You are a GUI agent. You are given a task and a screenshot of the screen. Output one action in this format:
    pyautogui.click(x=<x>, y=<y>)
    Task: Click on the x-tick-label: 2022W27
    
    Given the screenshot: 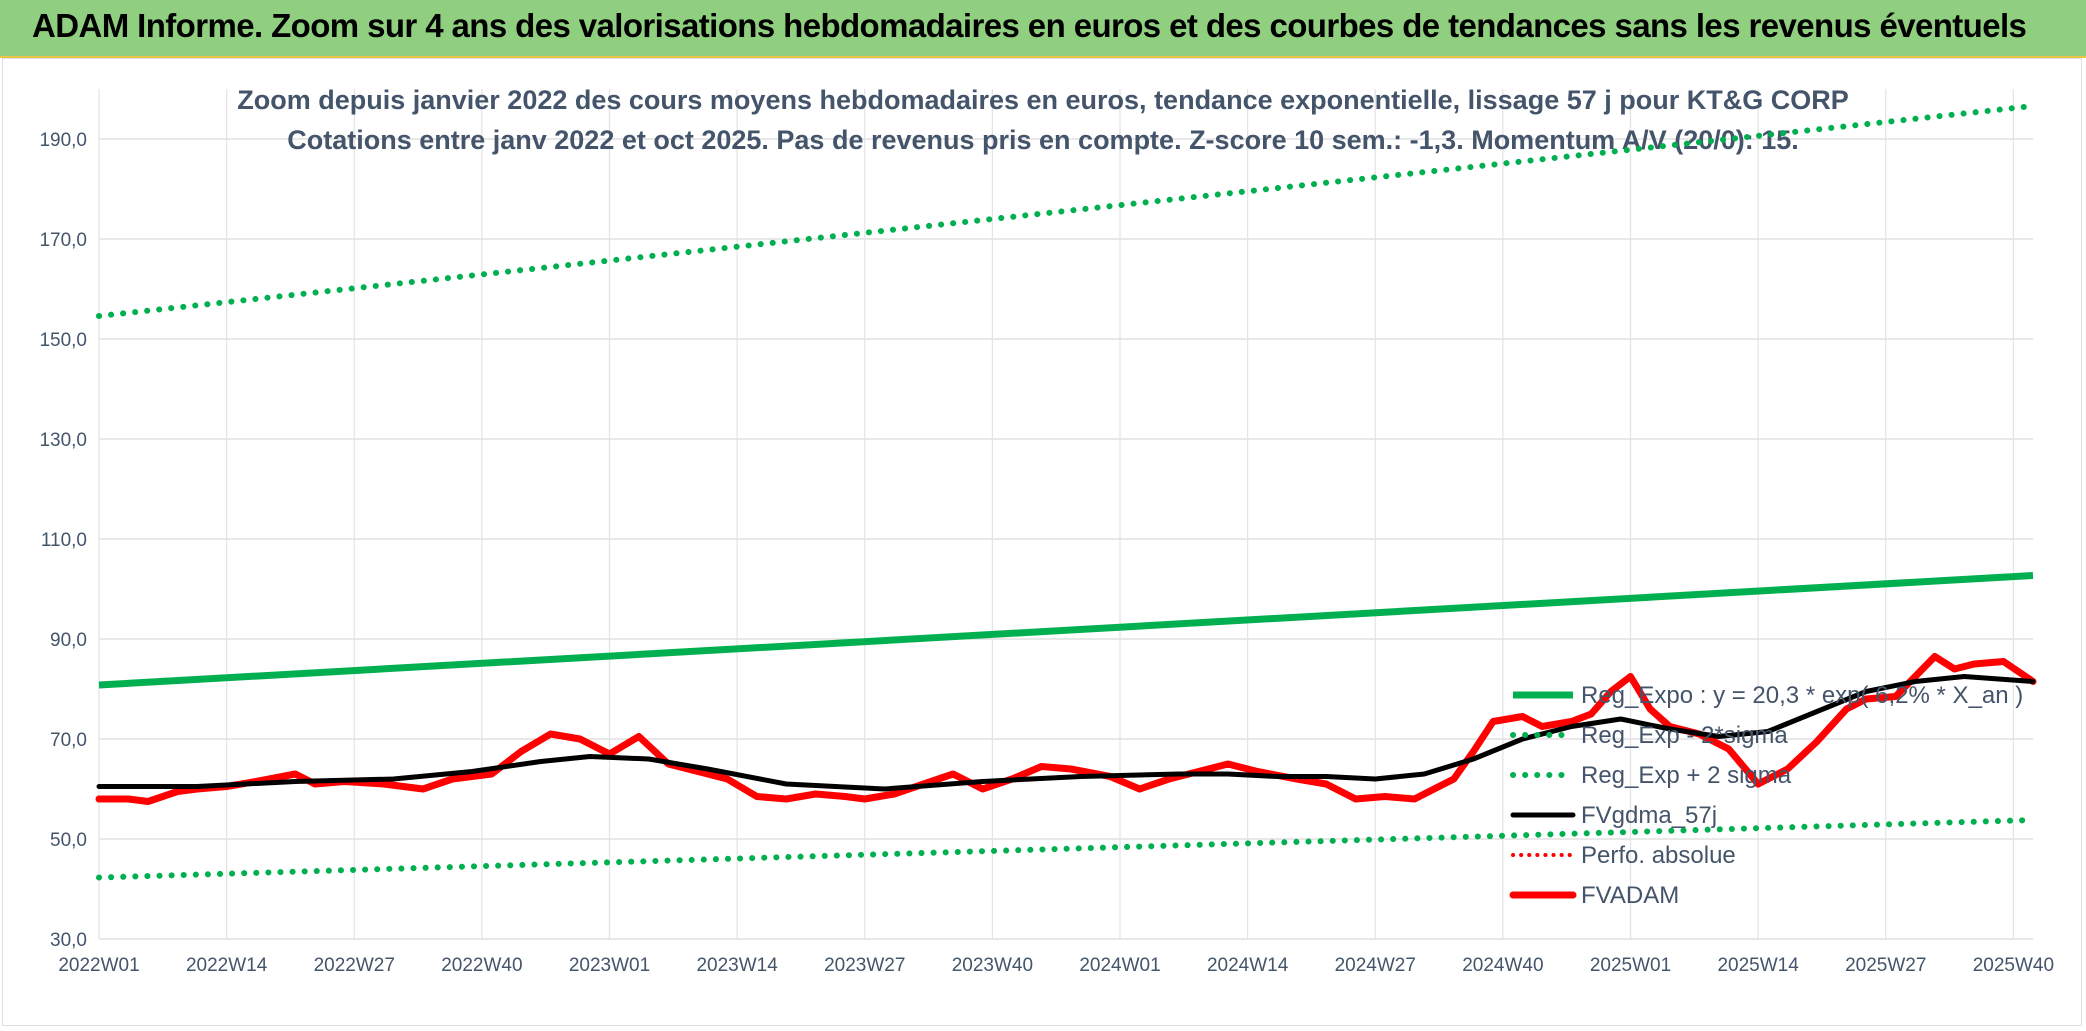 What is the action you would take?
    pyautogui.click(x=354, y=965)
    